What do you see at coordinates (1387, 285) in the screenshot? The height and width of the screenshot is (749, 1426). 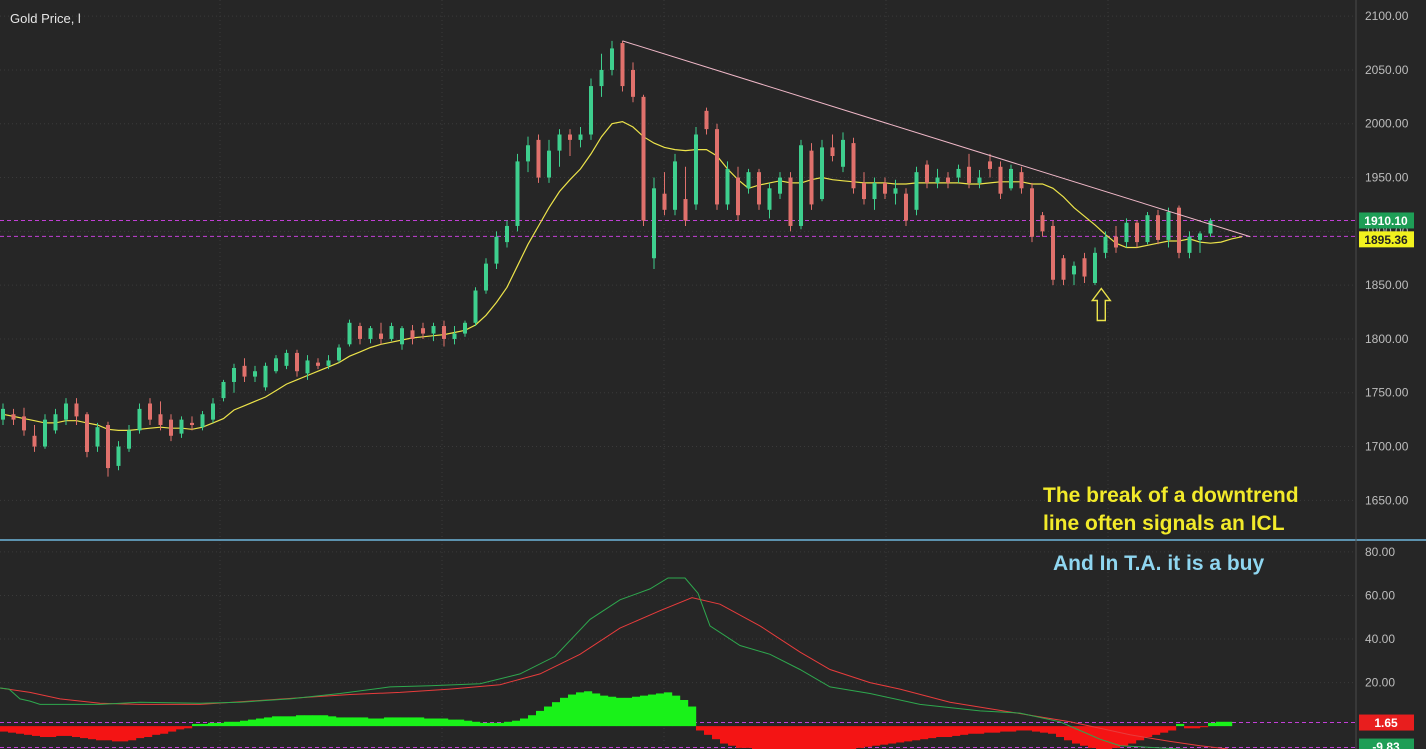 I see `y-tick-label: 1850.00` at bounding box center [1387, 285].